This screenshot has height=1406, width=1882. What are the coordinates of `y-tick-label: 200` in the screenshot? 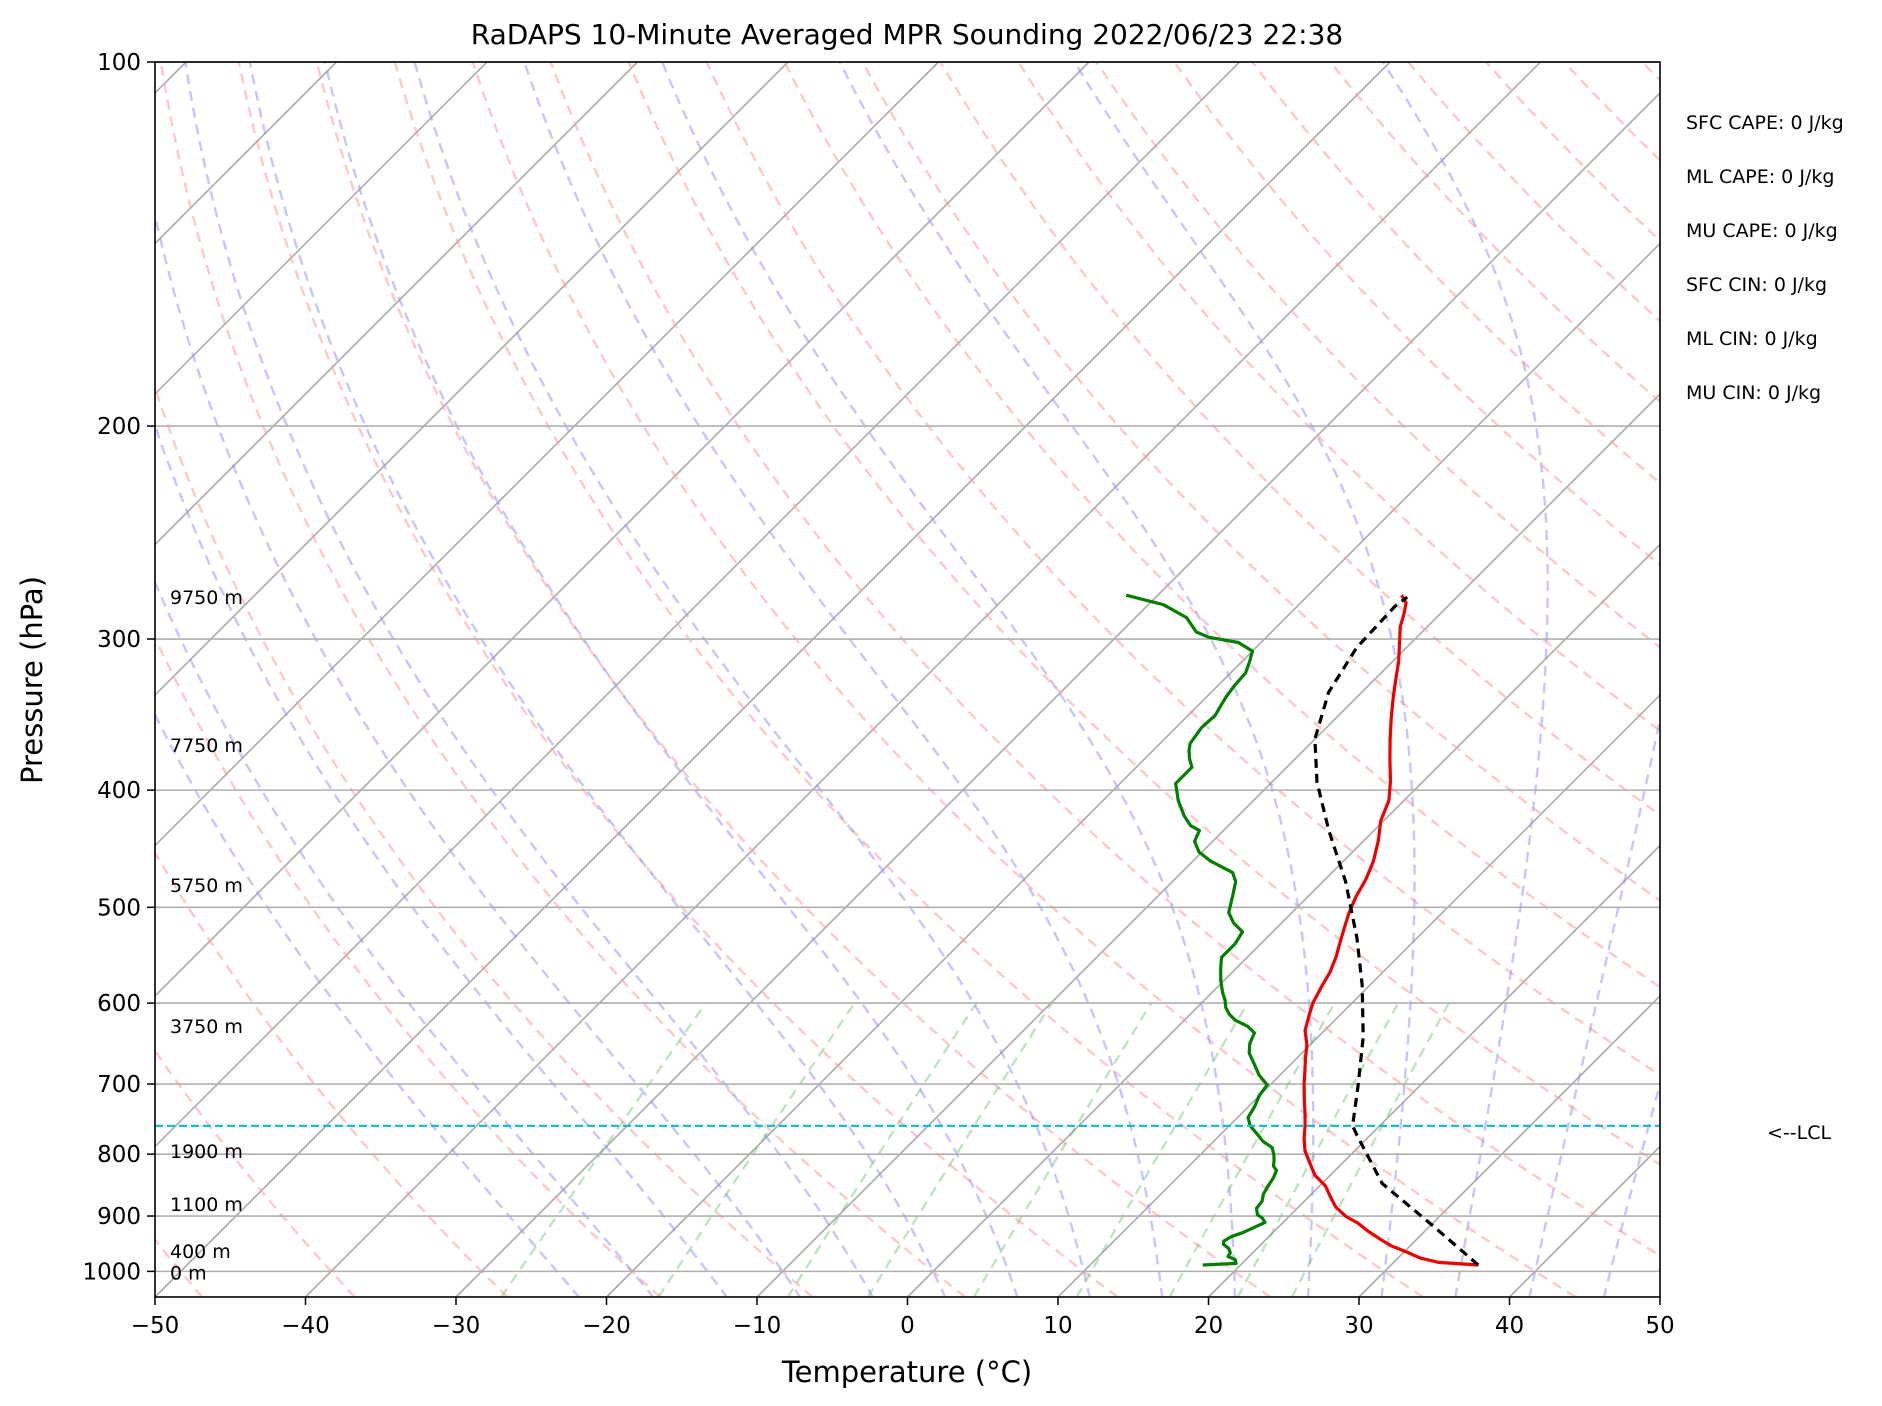 It's located at (119, 427).